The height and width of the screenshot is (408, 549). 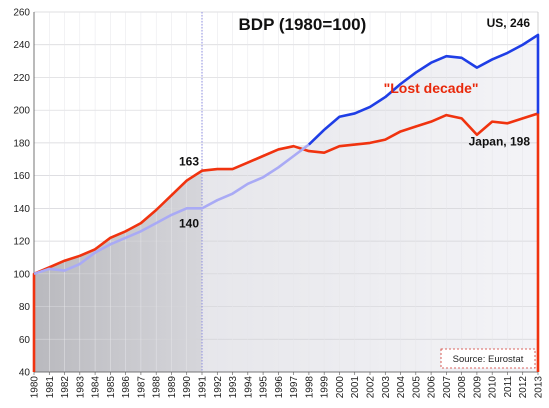 I want to click on y-tick-label: 40, so click(x=25, y=373).